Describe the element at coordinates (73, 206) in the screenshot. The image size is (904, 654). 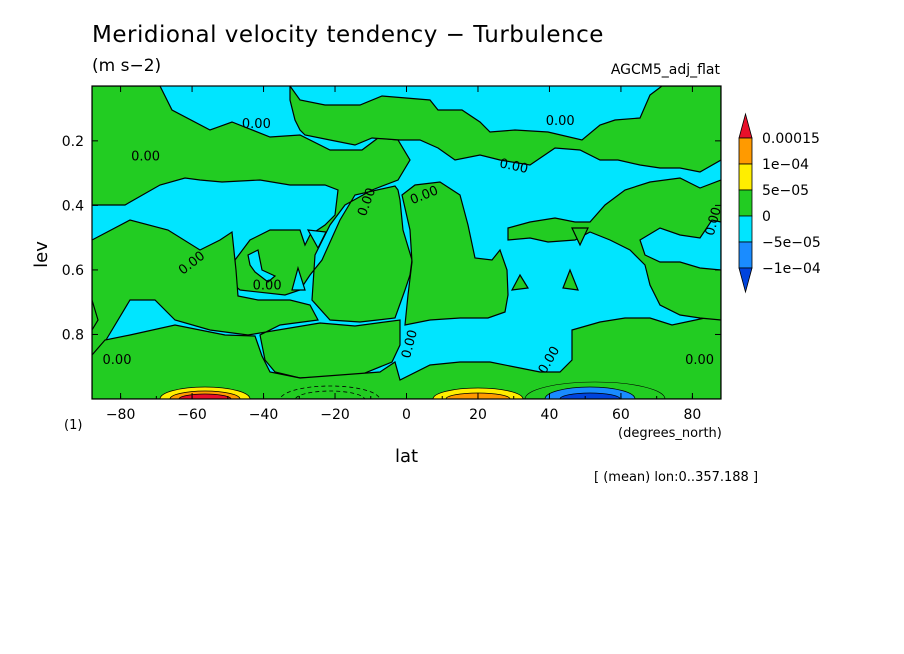
I see `y-tick-label: 0.4` at that location.